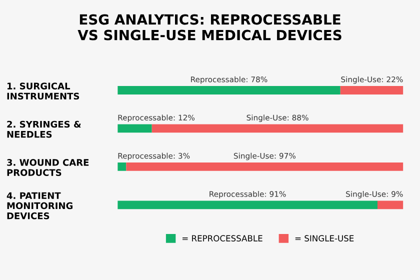 This screenshot has width=420, height=280. I want to click on legend-label: = REPROCESSABLE, so click(222, 238).